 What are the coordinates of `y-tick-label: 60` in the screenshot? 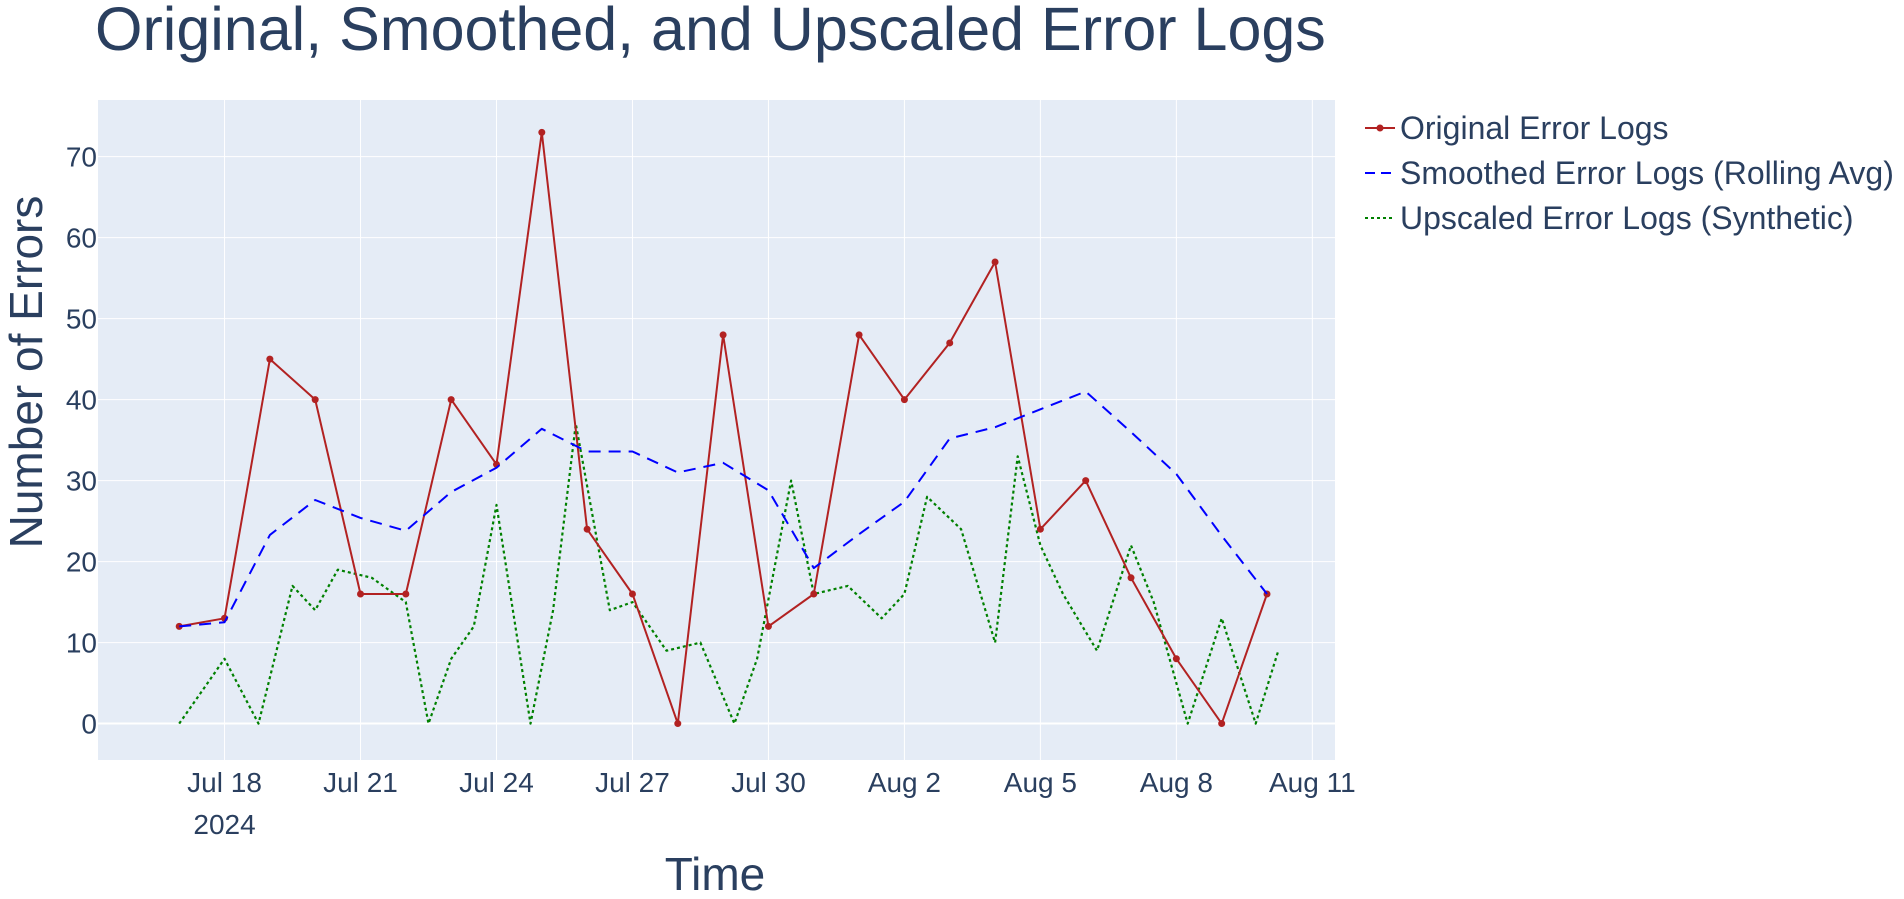 It's located at (81, 238).